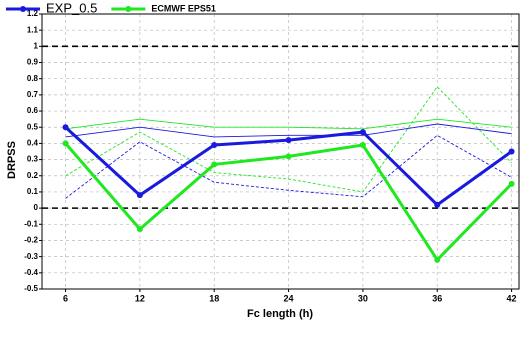 The image size is (523, 354). Describe the element at coordinates (512, 298) in the screenshot. I see `x-tick-label: 42` at that location.